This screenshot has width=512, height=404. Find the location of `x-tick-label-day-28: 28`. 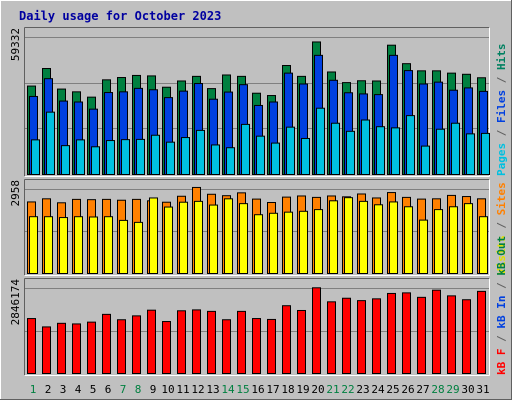

x-tick-label-day-28: 28 is located at coordinates (437, 389).